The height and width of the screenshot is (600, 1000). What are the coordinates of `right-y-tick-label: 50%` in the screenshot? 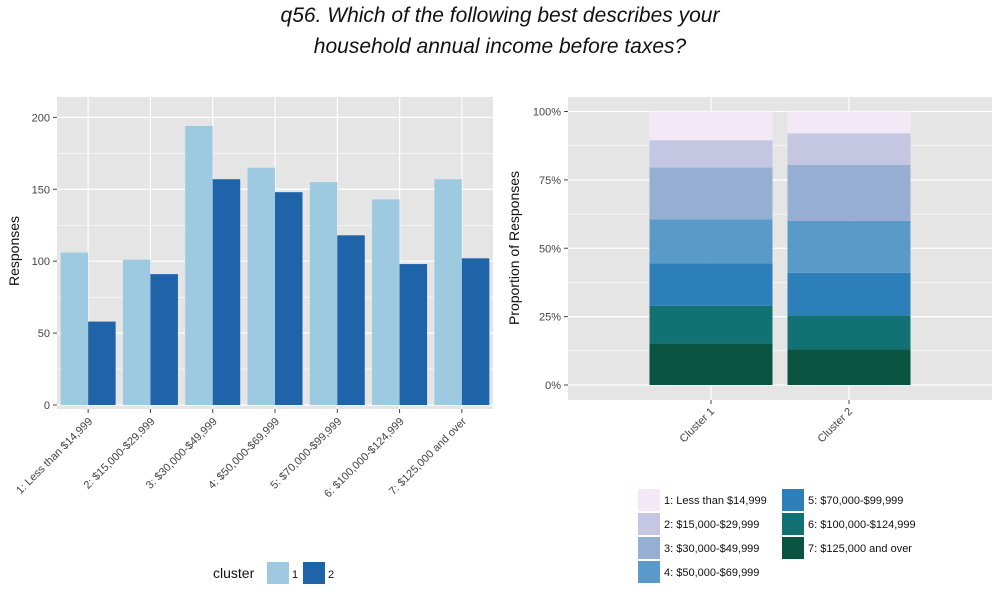 It's located at (550, 249).